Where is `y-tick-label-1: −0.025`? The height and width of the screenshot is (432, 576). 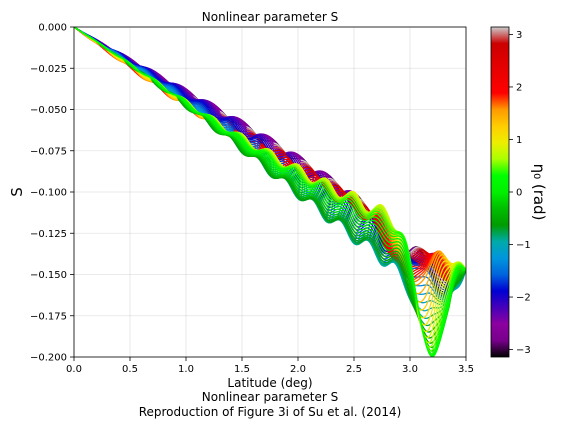
y-tick-label-1: −0.025 is located at coordinates (48, 69).